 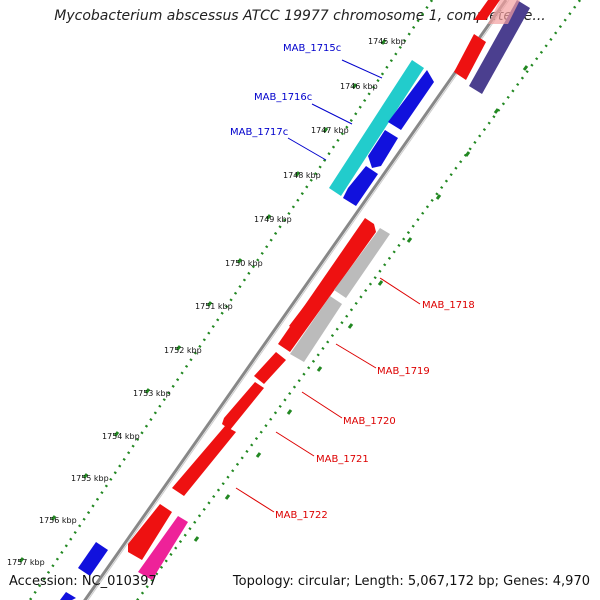 I want to click on kbp-tick-label: 1750 kbp, so click(x=244, y=263).